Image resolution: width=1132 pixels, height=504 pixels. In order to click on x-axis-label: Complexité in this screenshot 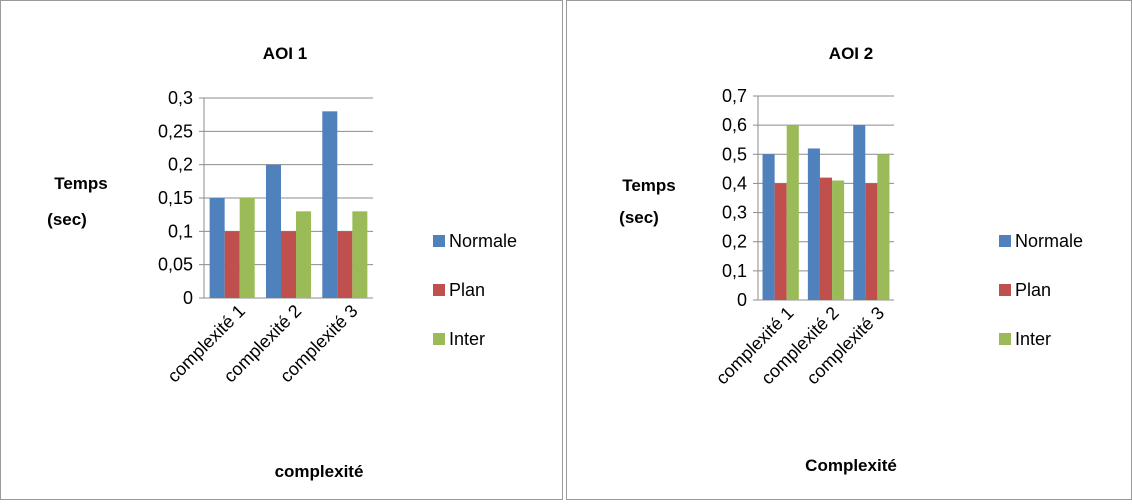, I will do `click(851, 465)`.